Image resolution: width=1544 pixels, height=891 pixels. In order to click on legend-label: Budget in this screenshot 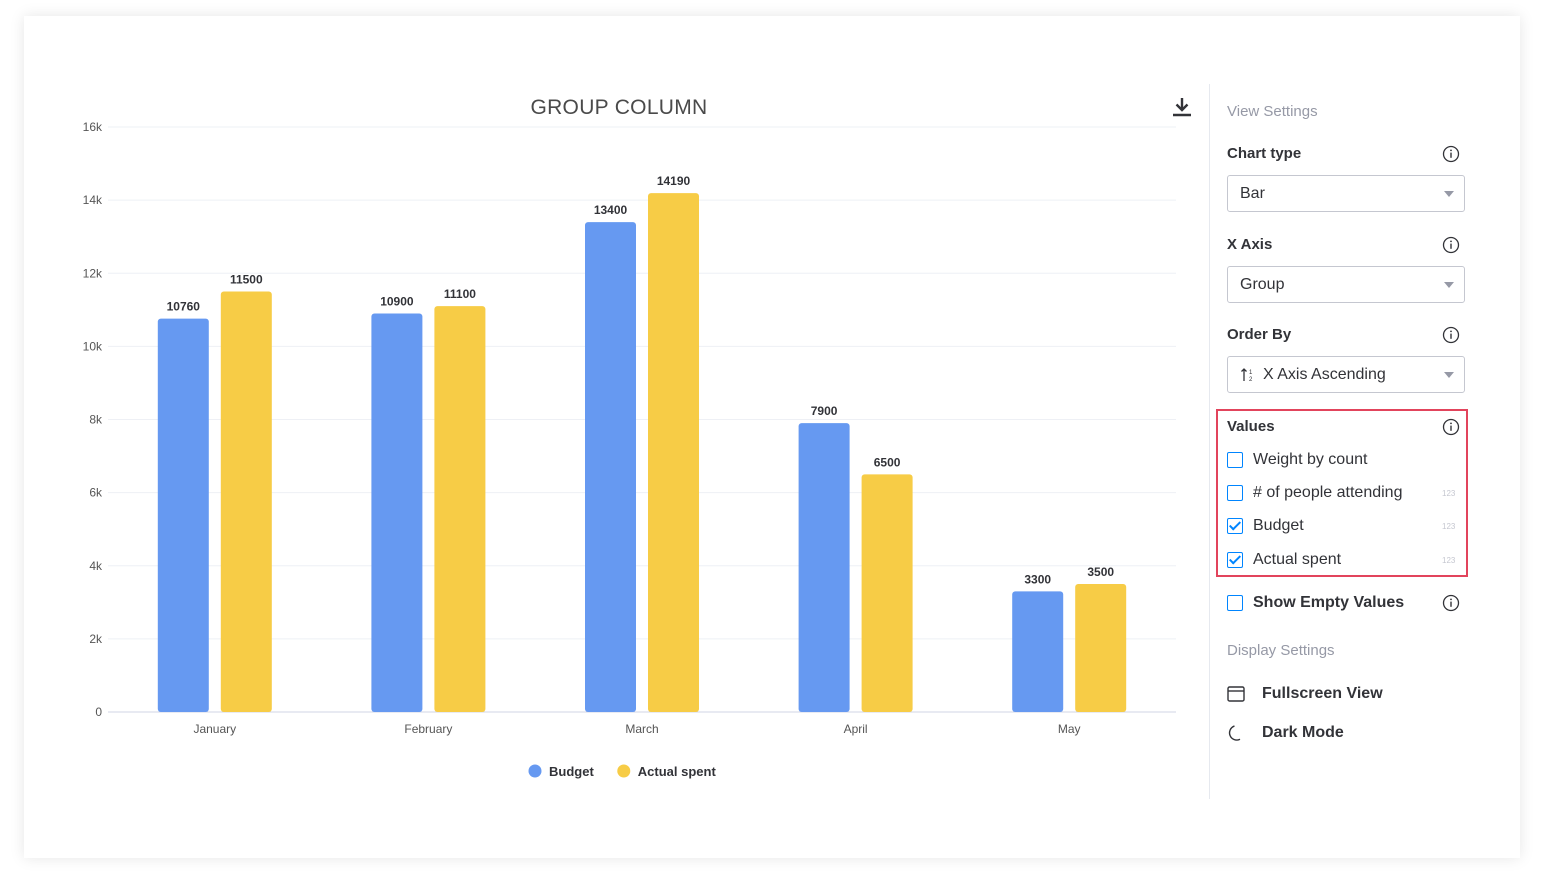, I will do `click(571, 771)`.